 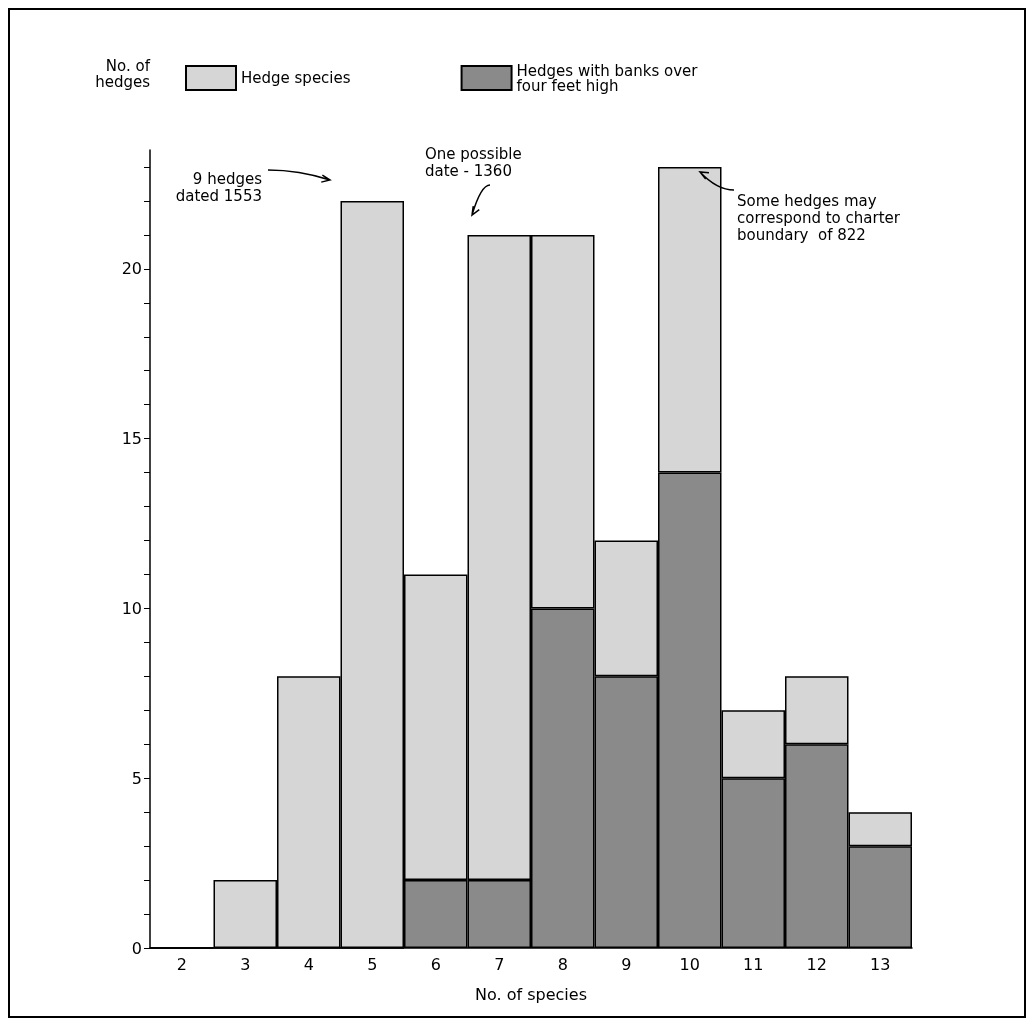 I want to click on x-tick-label: 7, so click(x=499, y=964).